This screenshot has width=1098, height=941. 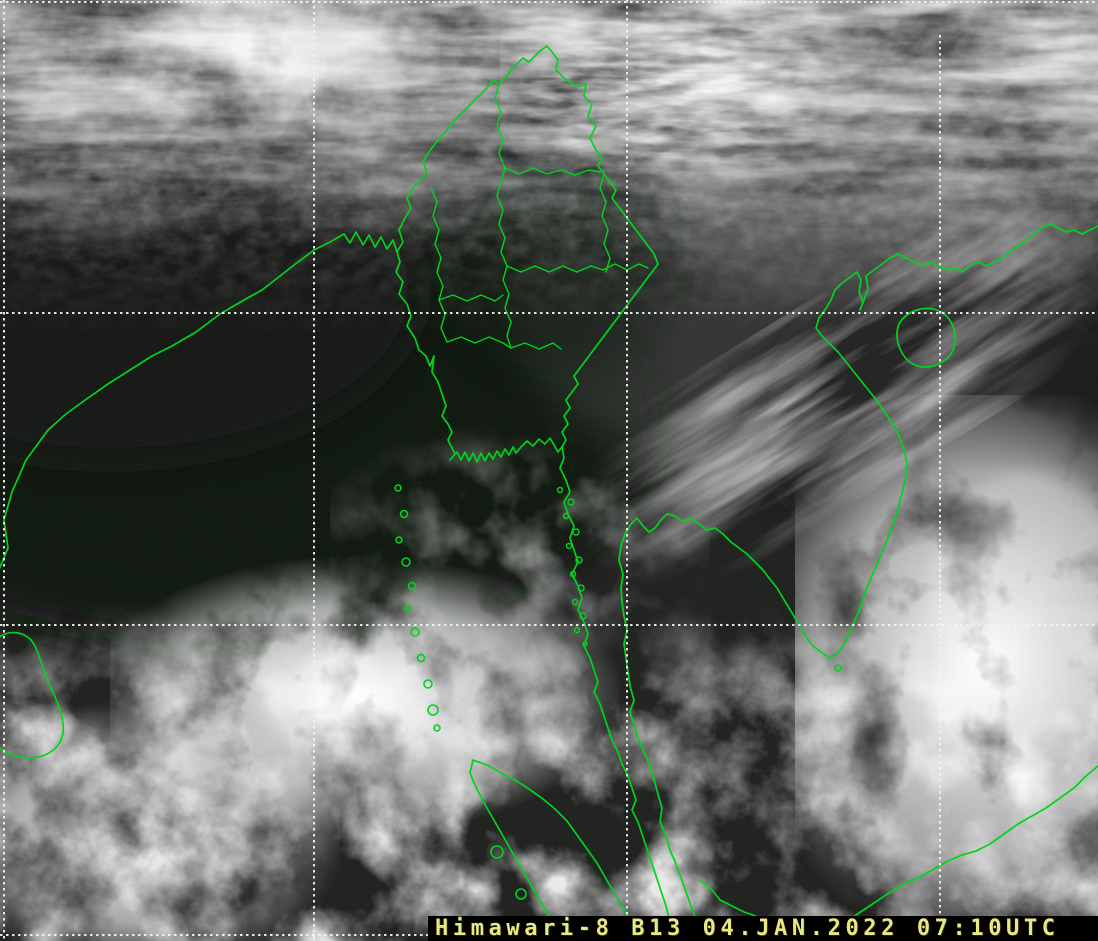 What do you see at coordinates (539, 216) in the screenshot?
I see `border-myanmar-internal` at bounding box center [539, 216].